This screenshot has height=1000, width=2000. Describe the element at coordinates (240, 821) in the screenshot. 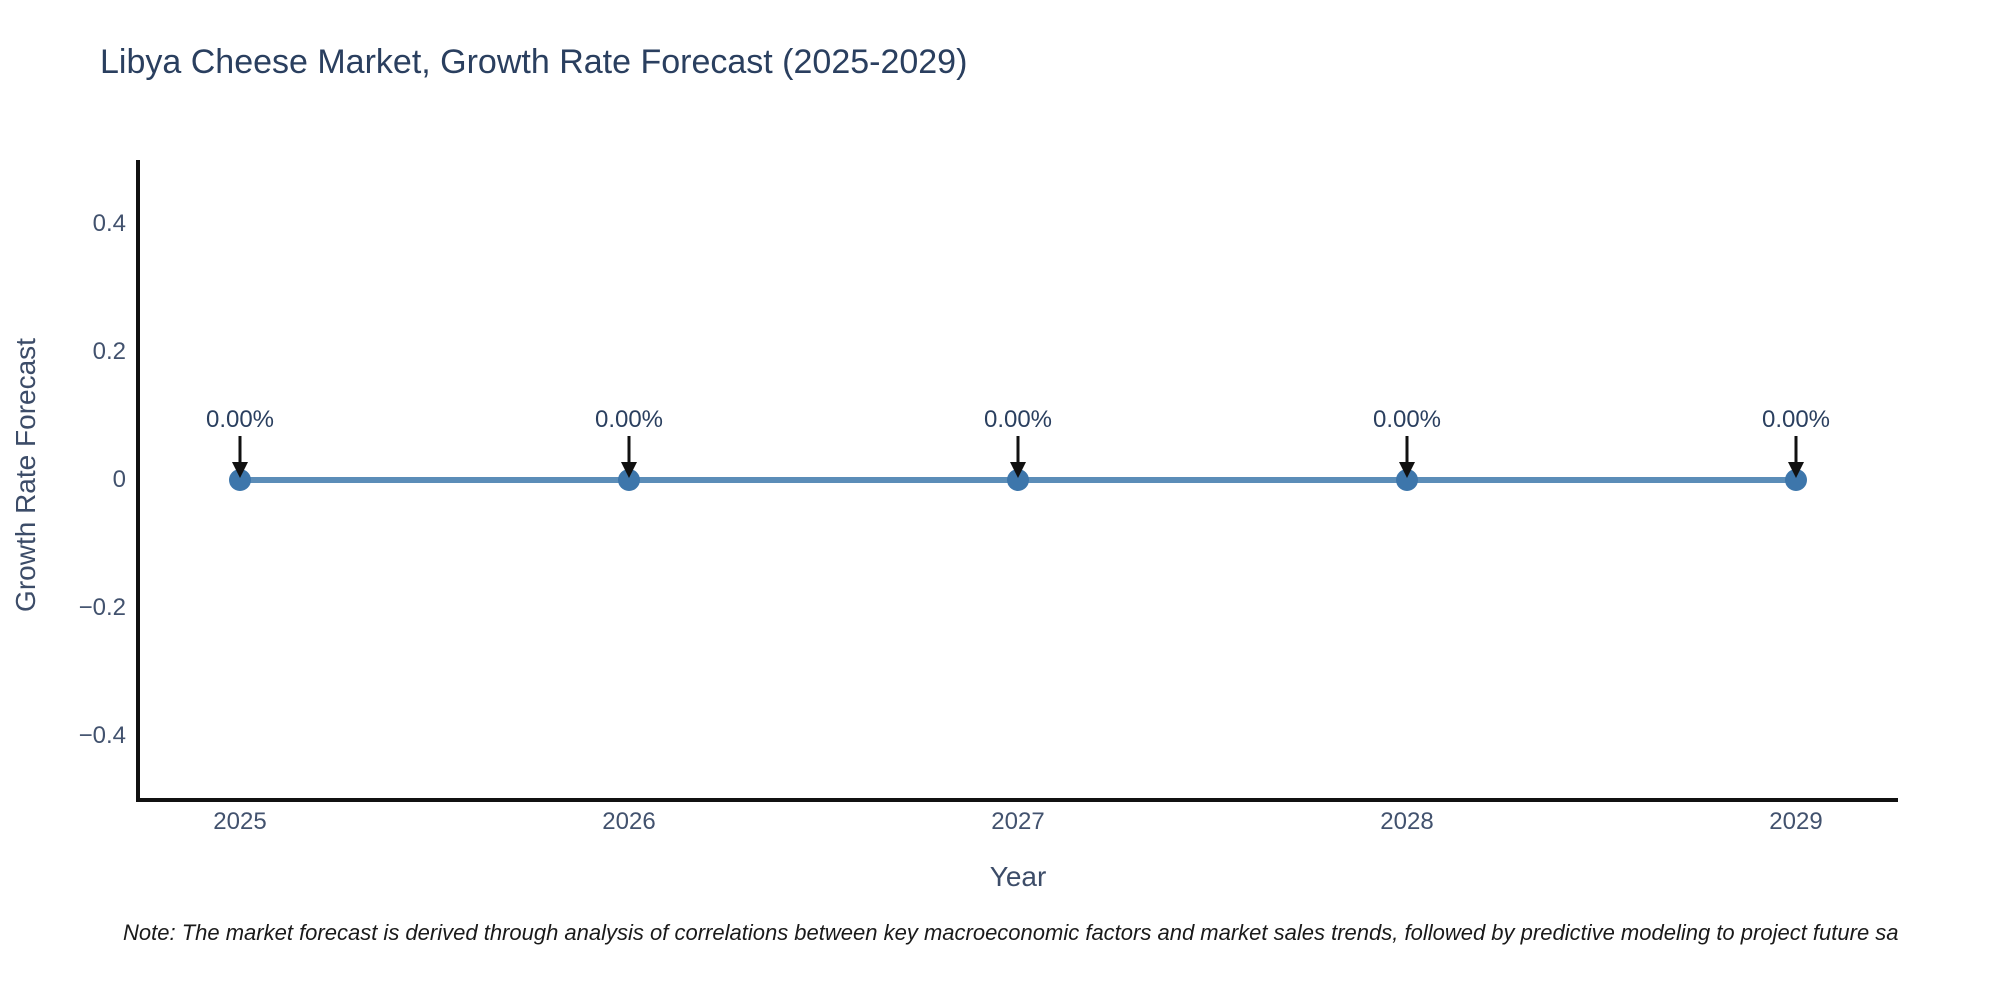

I see `x-tick-label: 2025` at that location.